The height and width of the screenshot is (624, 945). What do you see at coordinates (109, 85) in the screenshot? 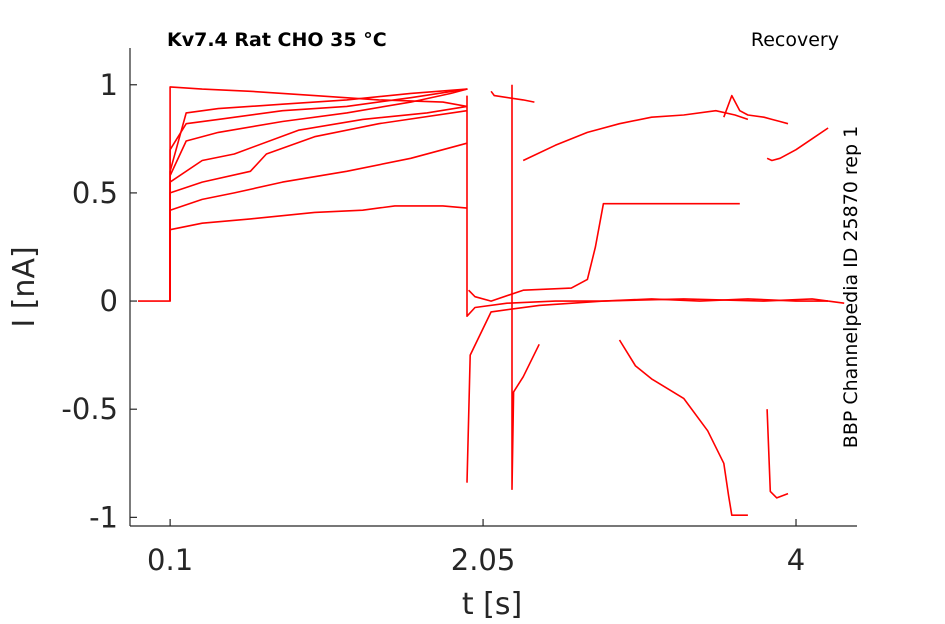
I see `y-tick-label: 1` at bounding box center [109, 85].